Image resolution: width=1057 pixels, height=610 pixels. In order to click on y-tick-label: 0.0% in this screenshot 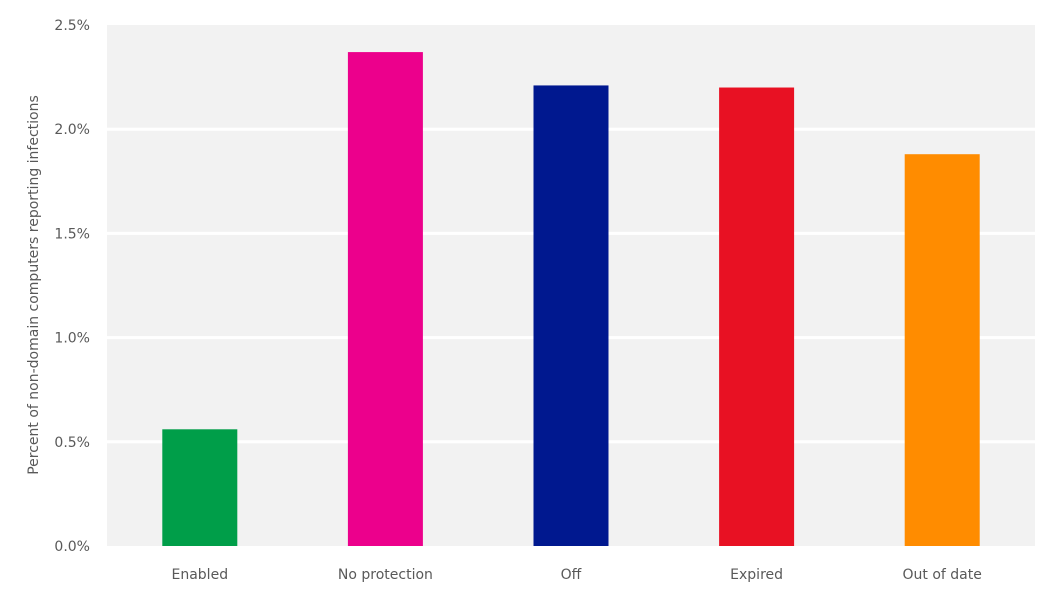, I will do `click(72, 547)`.